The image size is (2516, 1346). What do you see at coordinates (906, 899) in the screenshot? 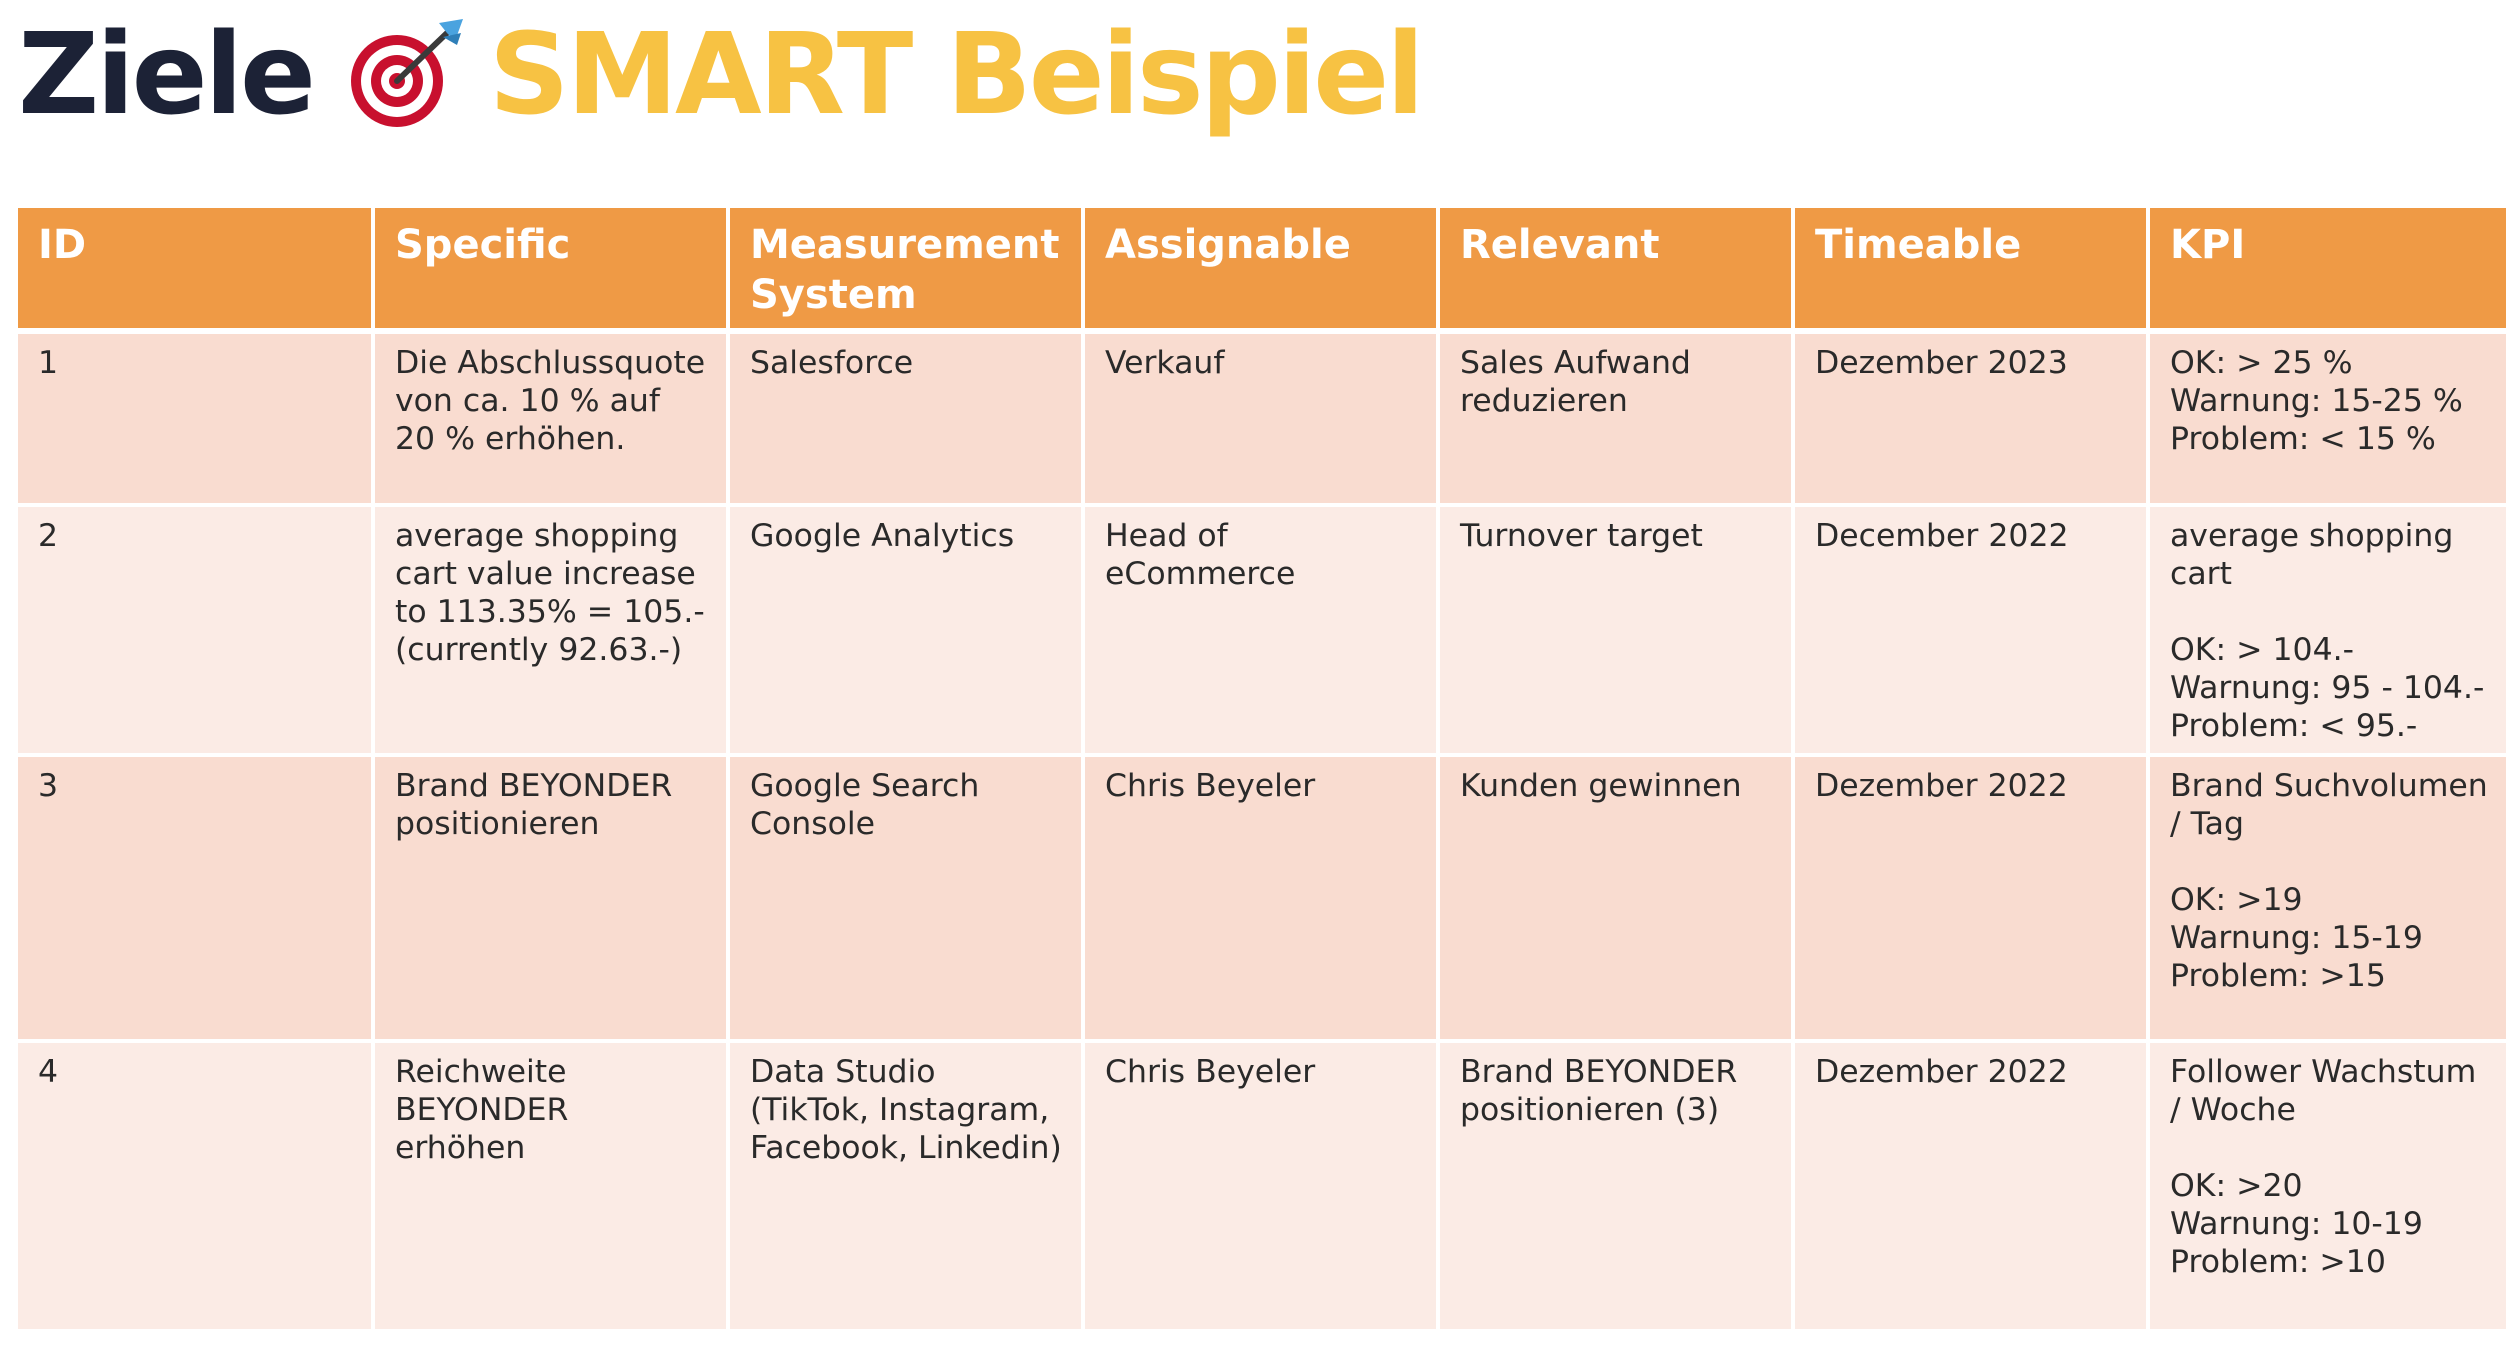
I see `cell-measurement: Google Search Console` at bounding box center [906, 899].